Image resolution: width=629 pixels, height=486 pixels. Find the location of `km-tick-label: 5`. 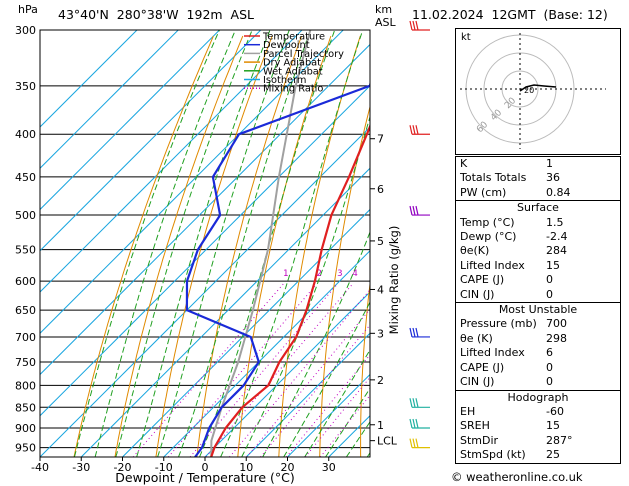

km-tick-label: 5 is located at coordinates (380, 241).